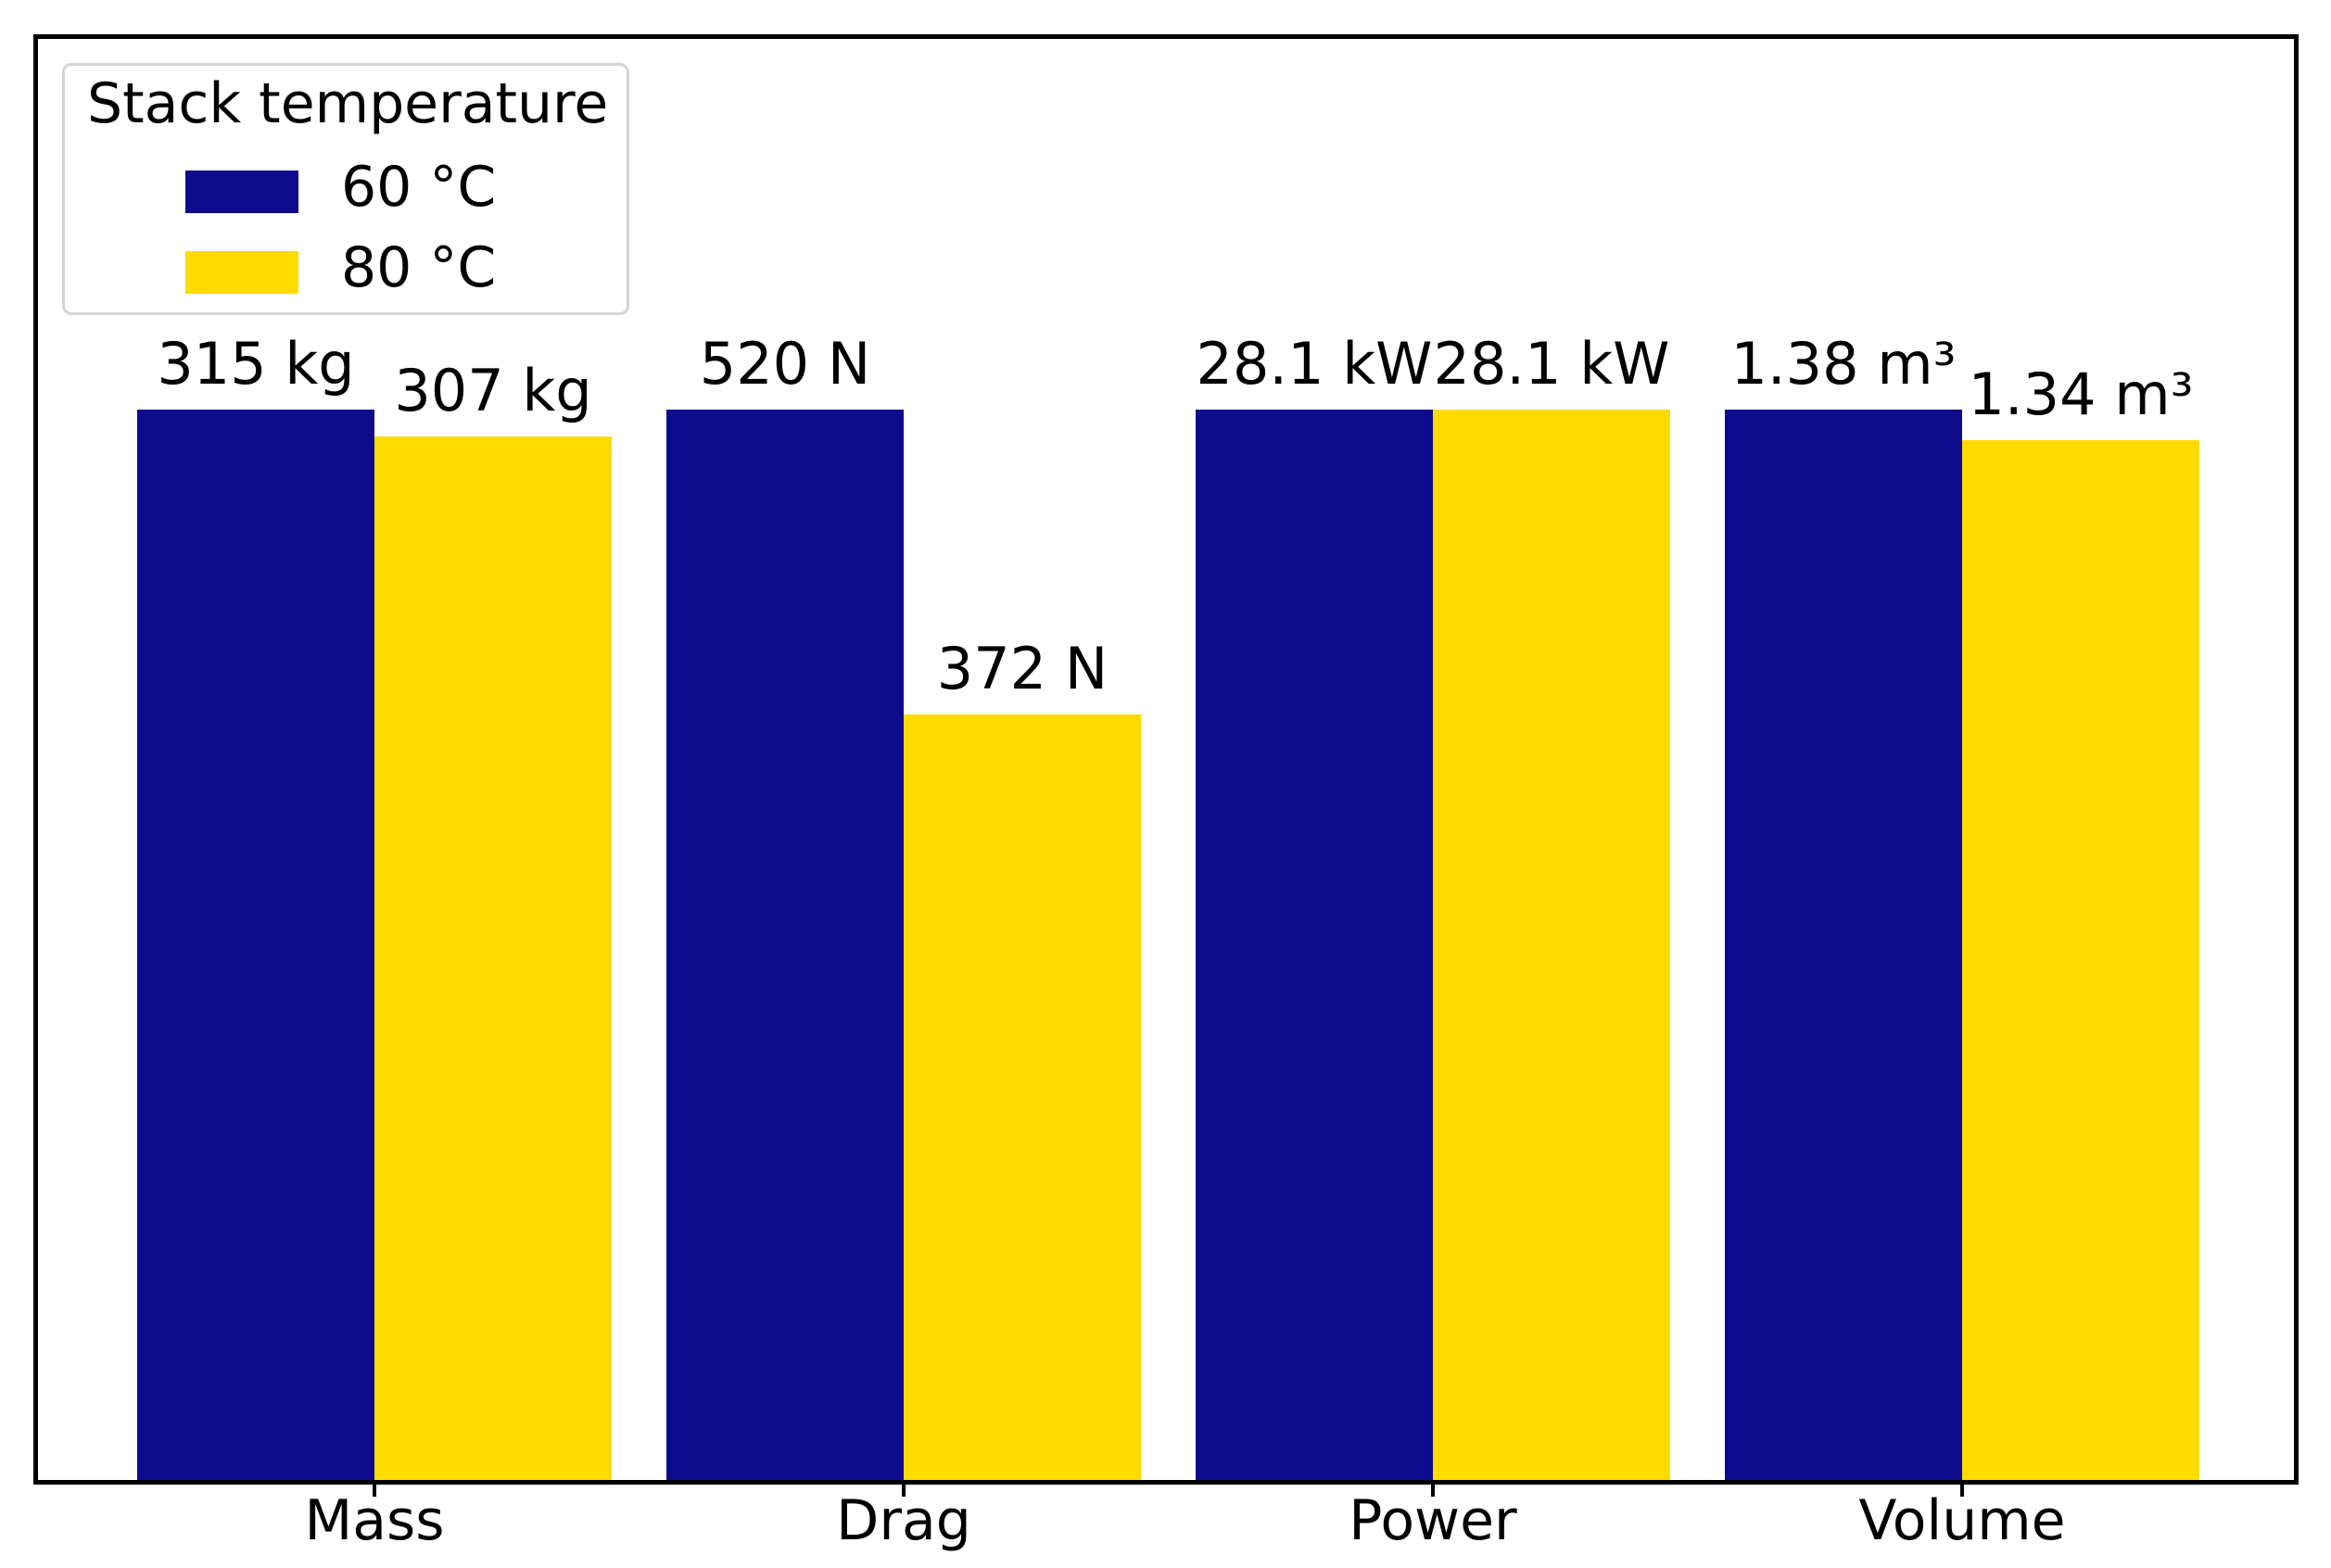  What do you see at coordinates (419, 187) in the screenshot?
I see `legend-label-60c: 60 °C` at bounding box center [419, 187].